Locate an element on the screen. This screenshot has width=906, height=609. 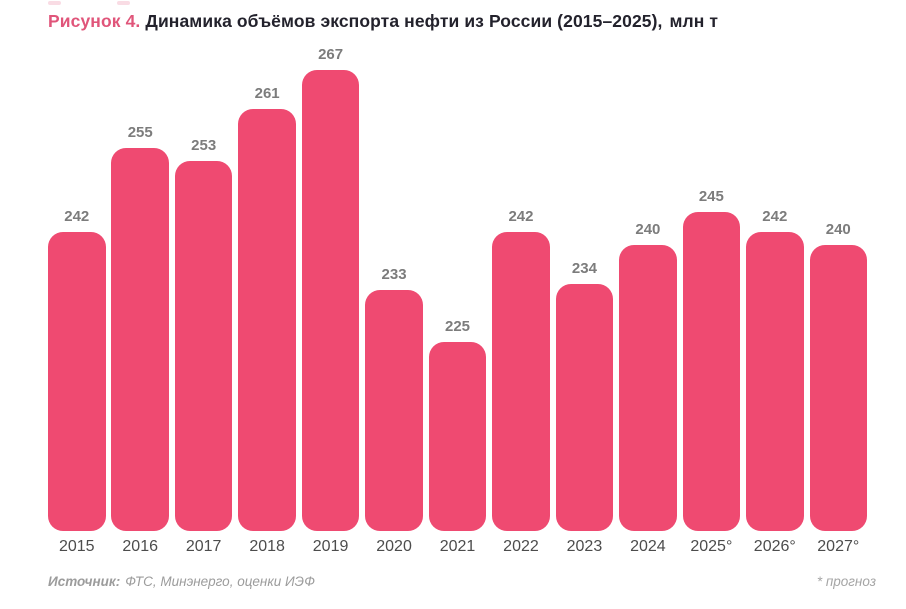
x-axis-label: 2016 is located at coordinates (140, 546).